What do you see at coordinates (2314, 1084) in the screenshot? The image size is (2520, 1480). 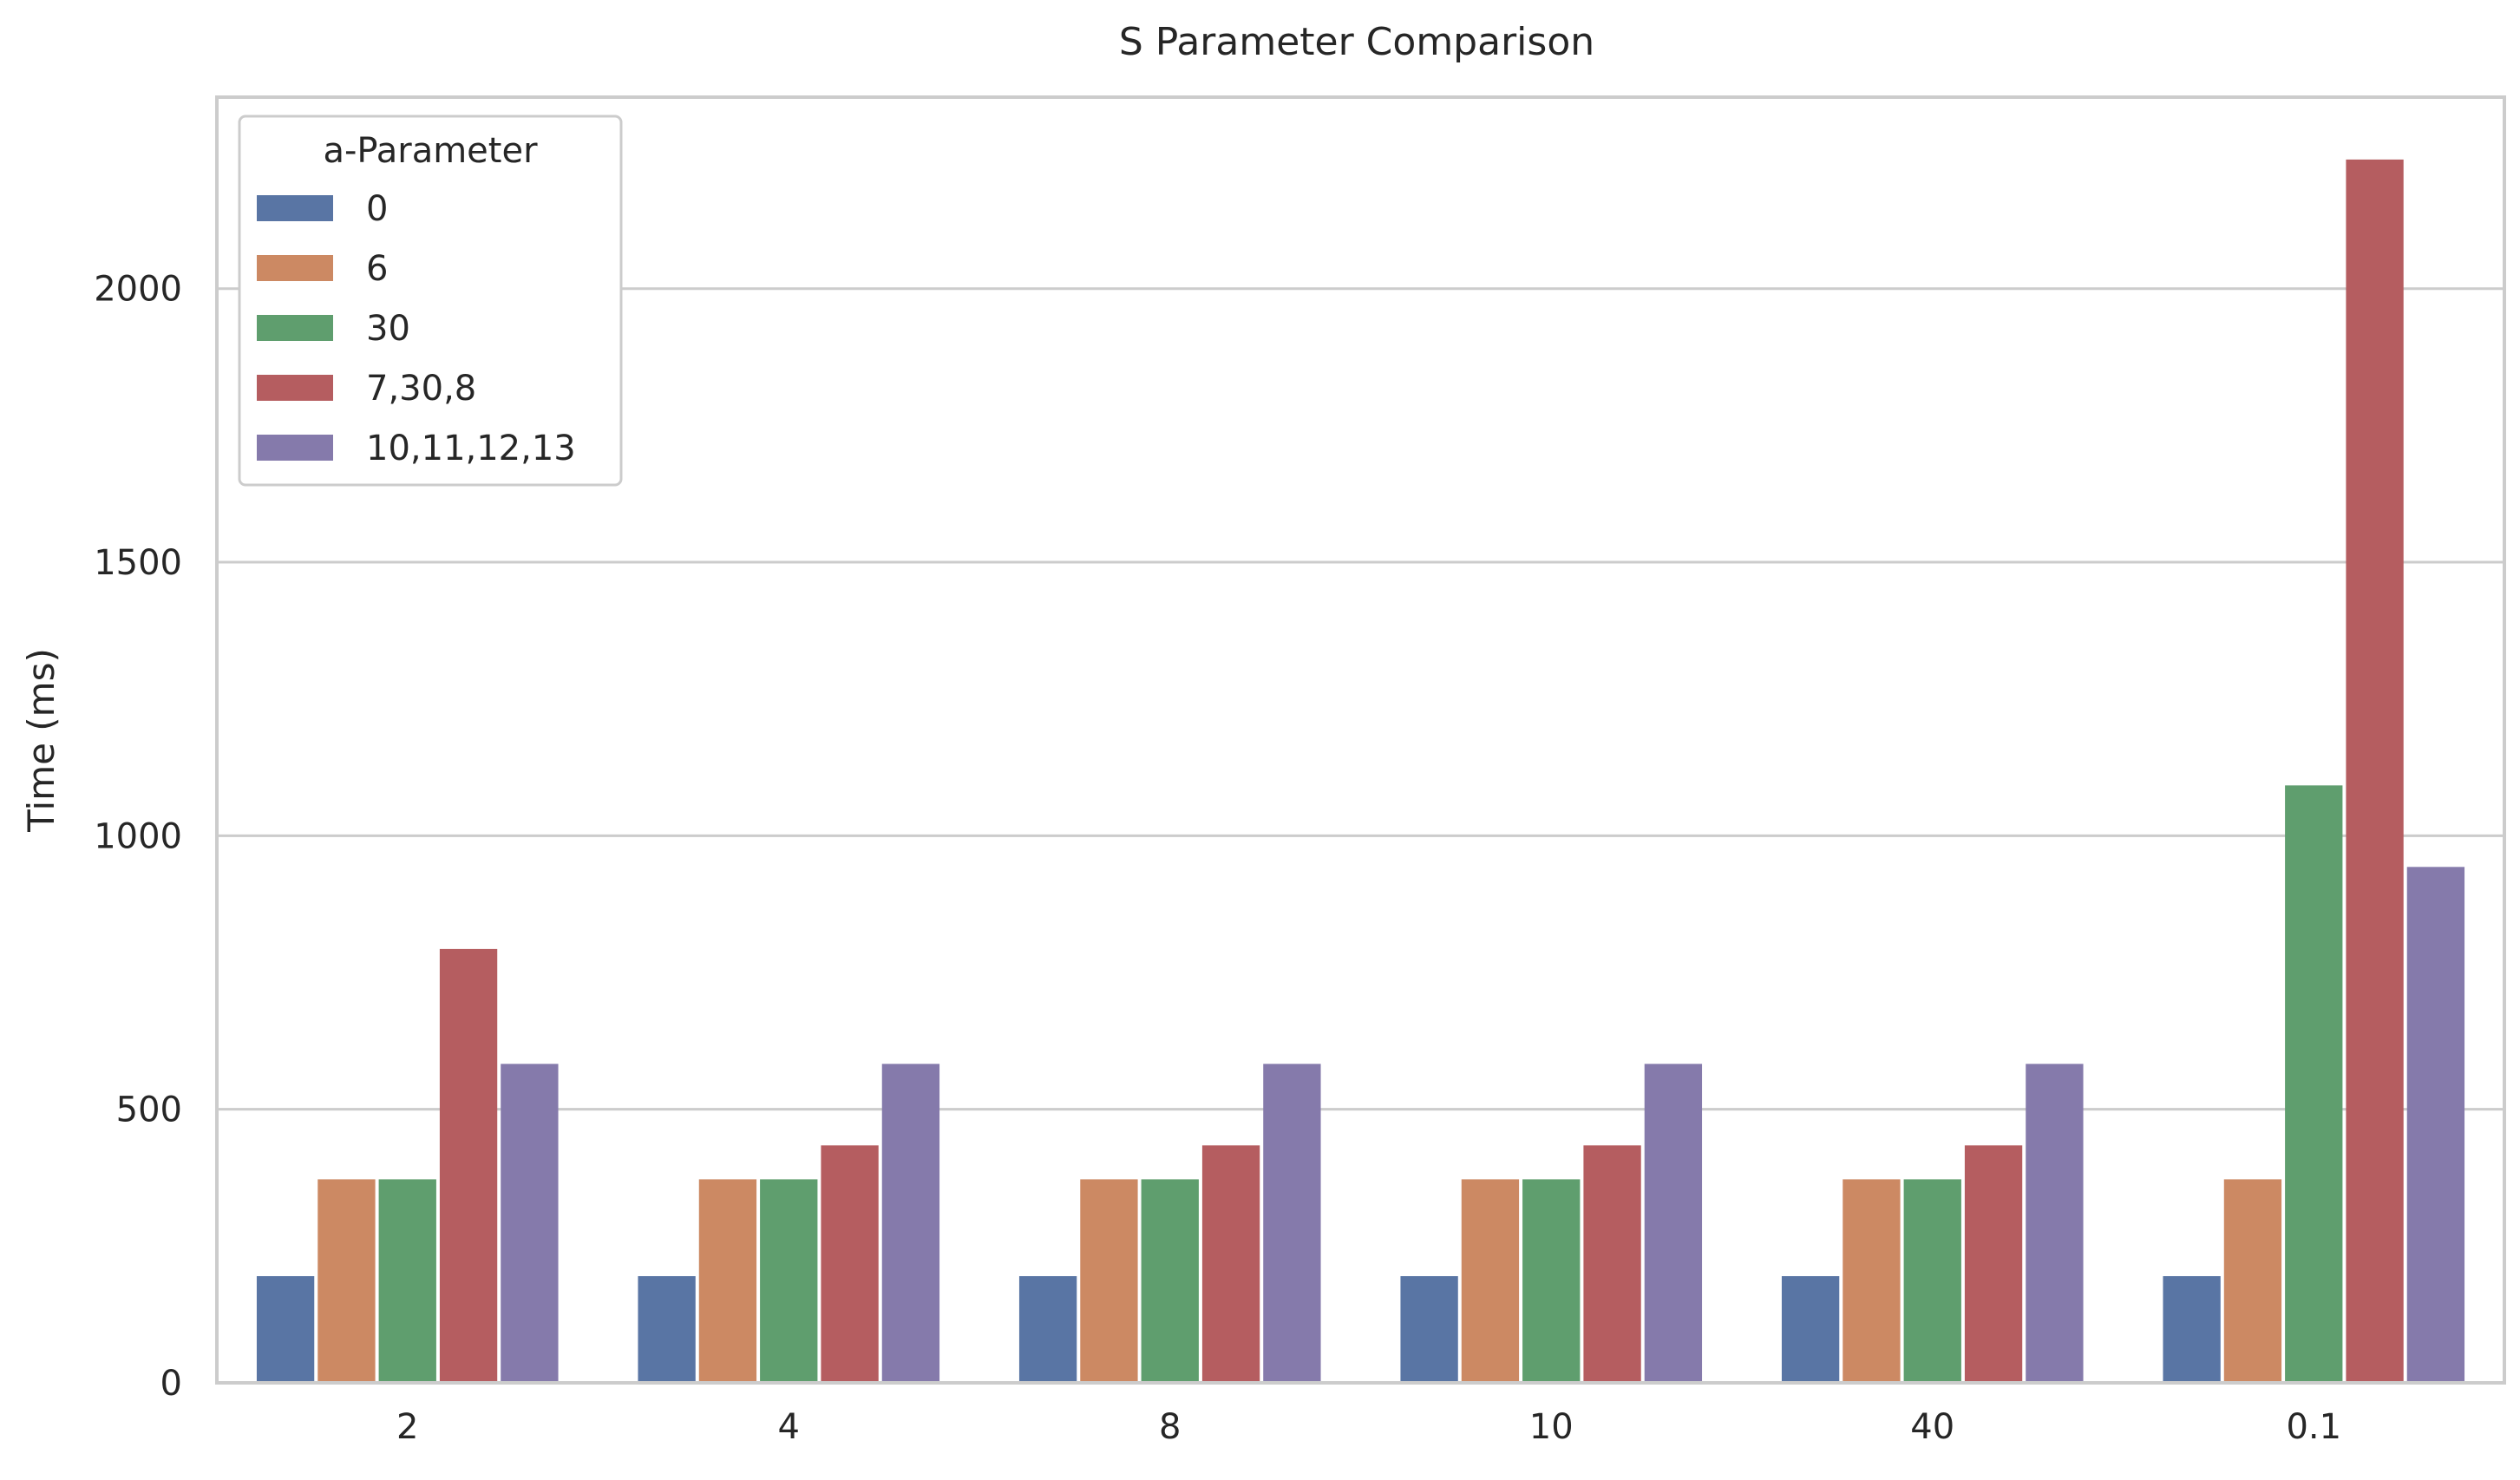 I see `bar-0.1-series-2` at bounding box center [2314, 1084].